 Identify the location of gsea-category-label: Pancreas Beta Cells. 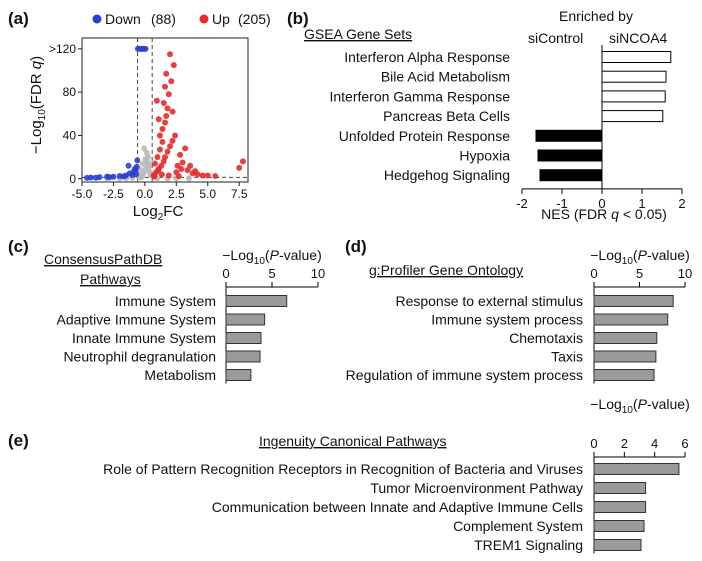
(446, 116).